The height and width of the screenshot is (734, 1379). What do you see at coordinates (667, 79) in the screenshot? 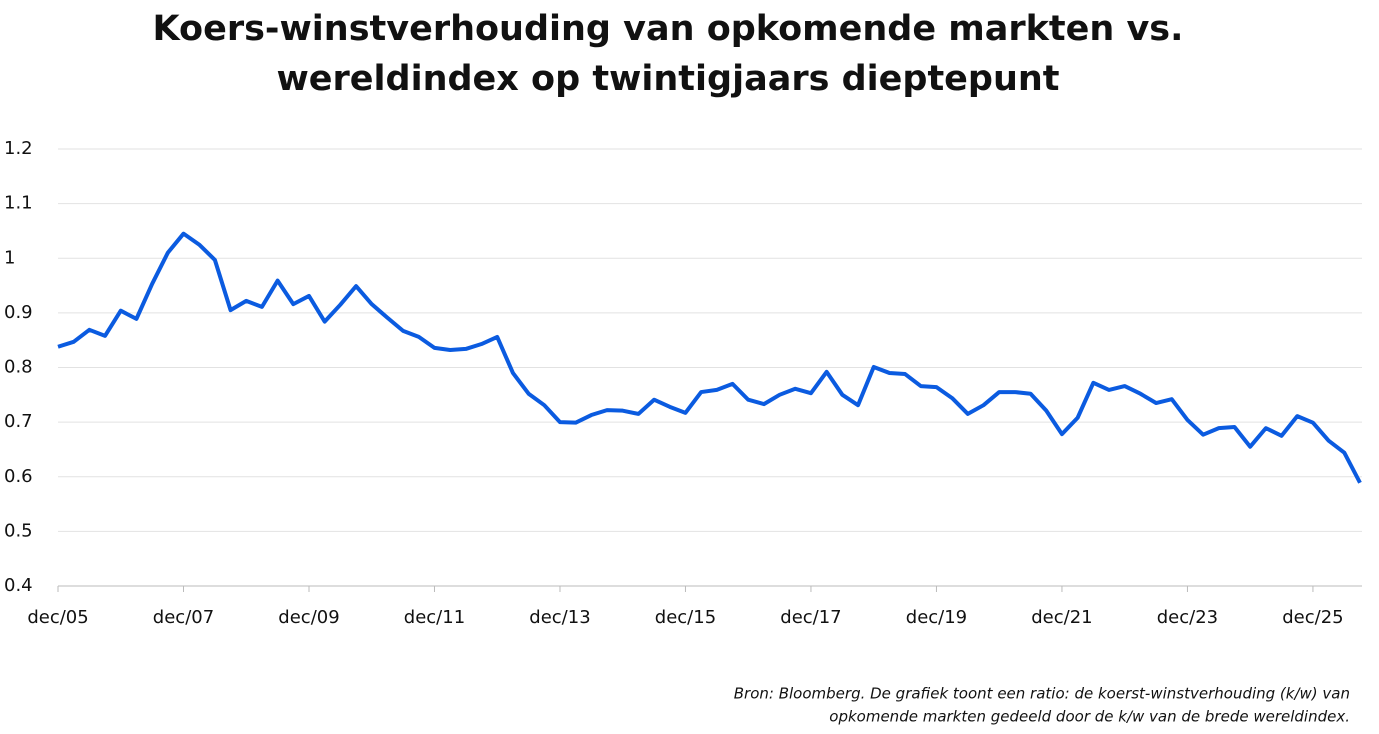
I see `chart-title: wereldindex op twintigjaars dieptepunt` at bounding box center [667, 79].